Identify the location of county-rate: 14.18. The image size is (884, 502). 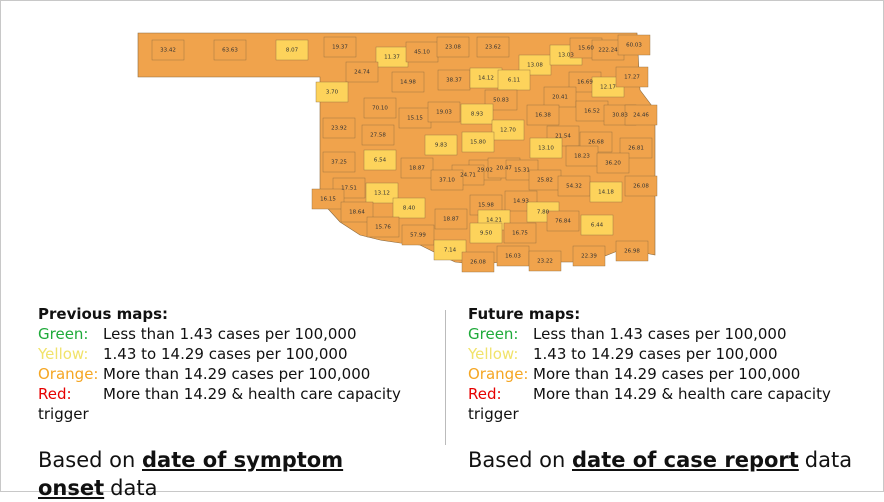
(606, 193).